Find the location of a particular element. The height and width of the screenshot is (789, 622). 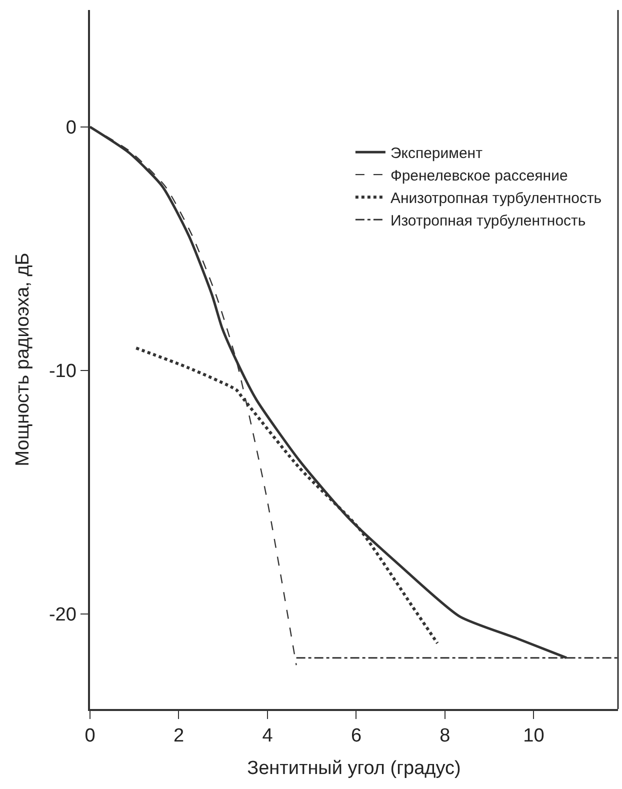

legend-label: Эксперимент is located at coordinates (436, 153).